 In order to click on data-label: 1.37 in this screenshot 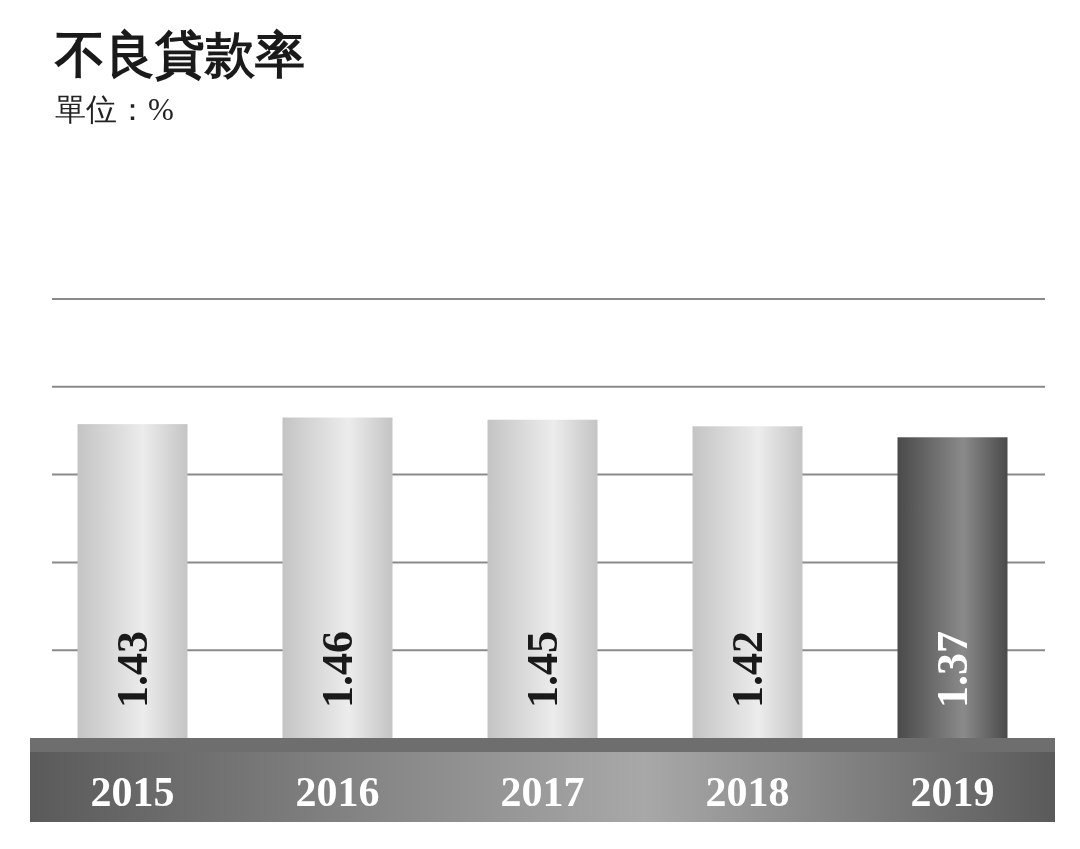, I will do `click(952, 669)`.